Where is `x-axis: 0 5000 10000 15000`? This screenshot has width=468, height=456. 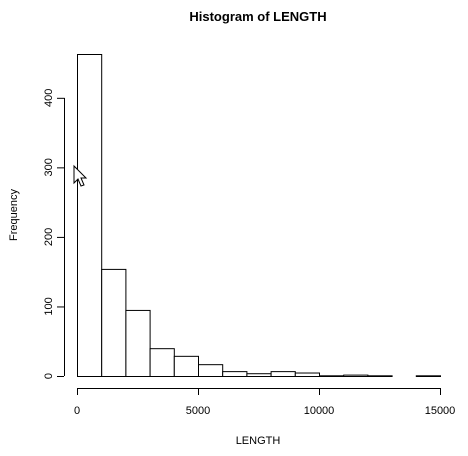
x-axis: 0 5000 10000 15000 is located at coordinates (264, 402).